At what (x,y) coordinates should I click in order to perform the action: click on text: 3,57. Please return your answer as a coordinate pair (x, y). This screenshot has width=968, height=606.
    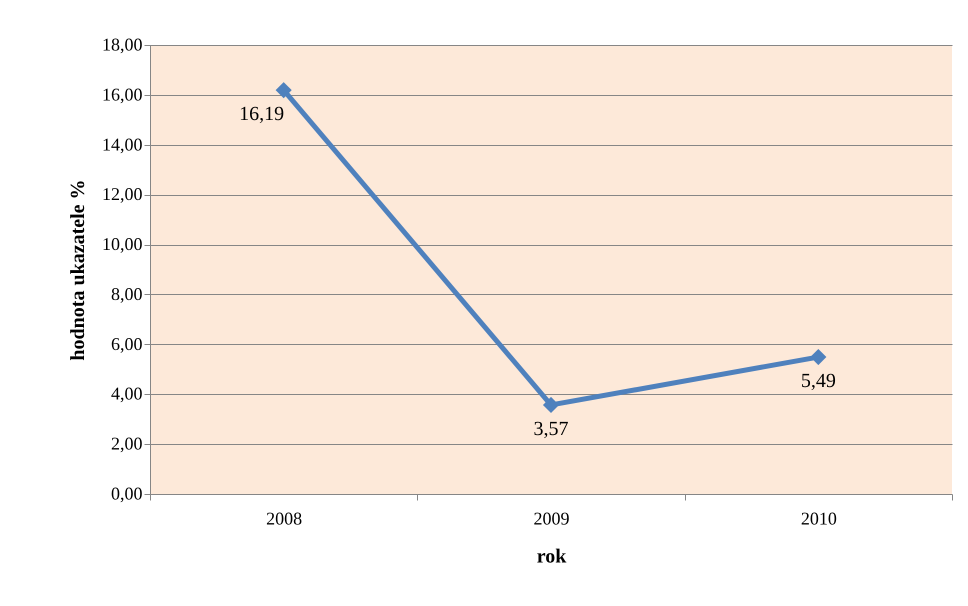
    Looking at the image, I should click on (551, 429).